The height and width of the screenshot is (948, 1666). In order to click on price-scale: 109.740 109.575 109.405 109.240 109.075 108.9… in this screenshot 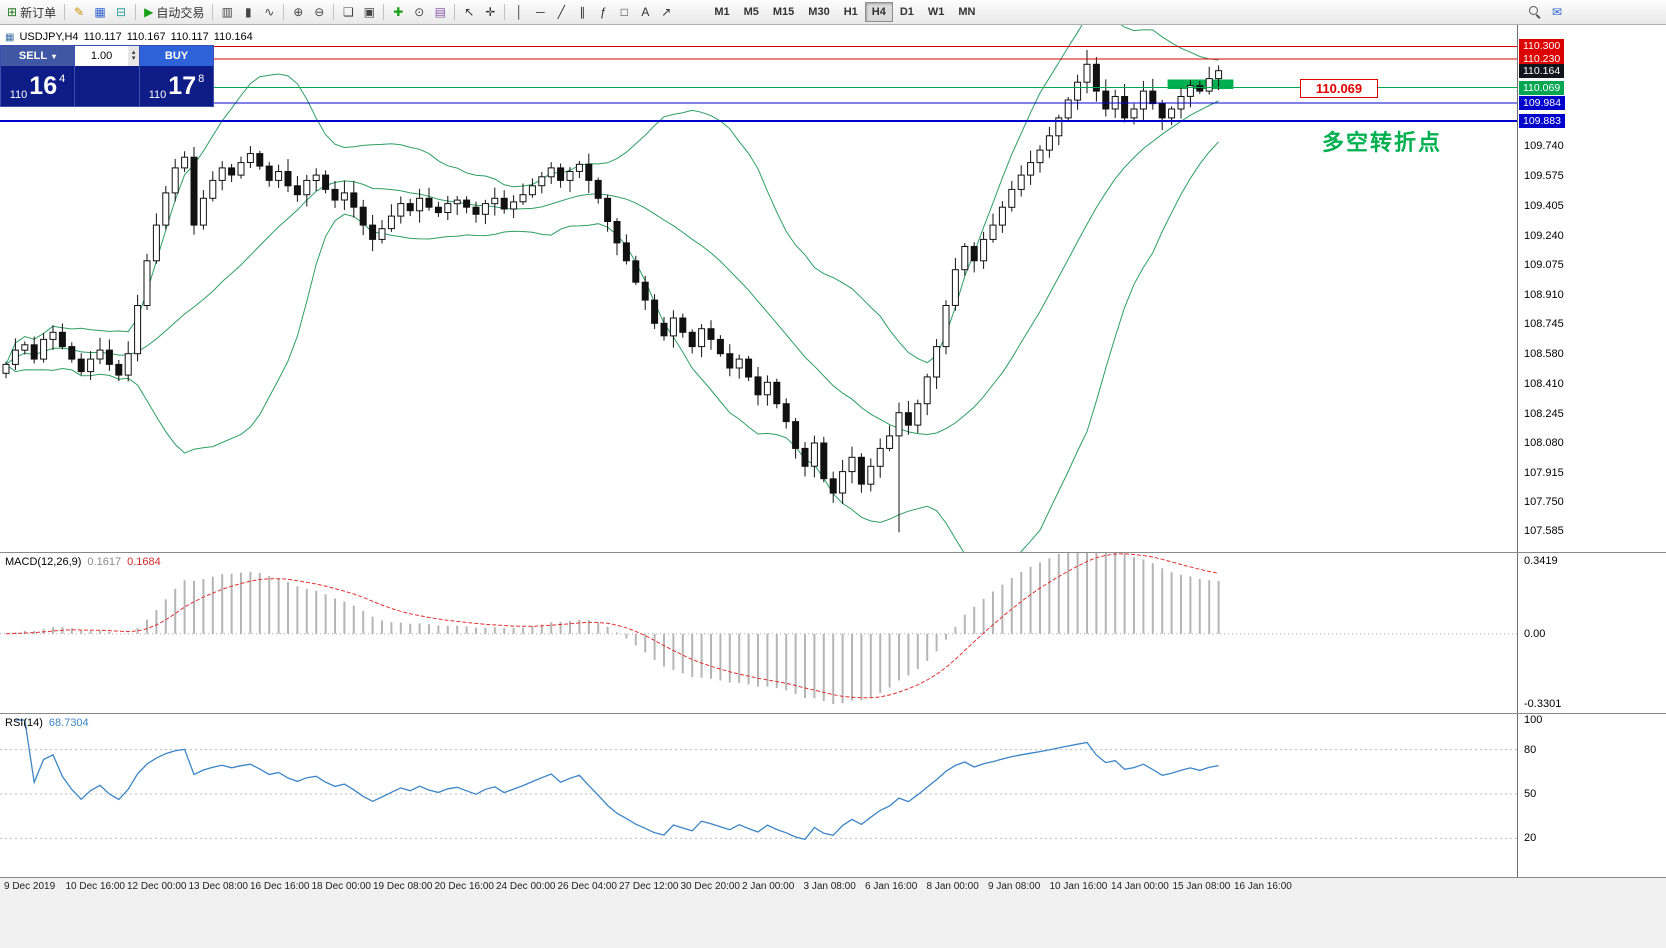, I will do `click(1591, 288)`.